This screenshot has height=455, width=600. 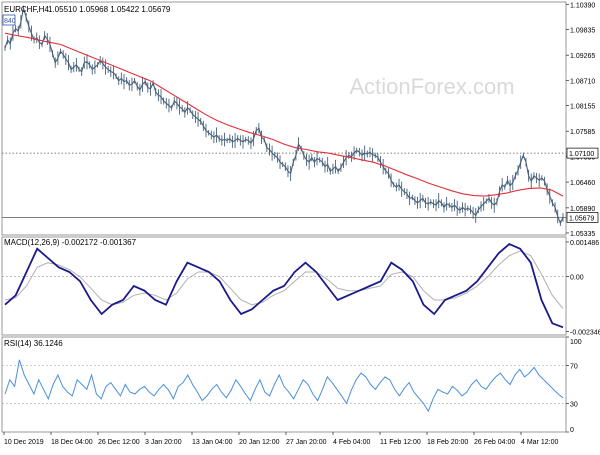 What do you see at coordinates (582, 183) in the screenshot?
I see `price-tick-label: 1.06460` at bounding box center [582, 183].